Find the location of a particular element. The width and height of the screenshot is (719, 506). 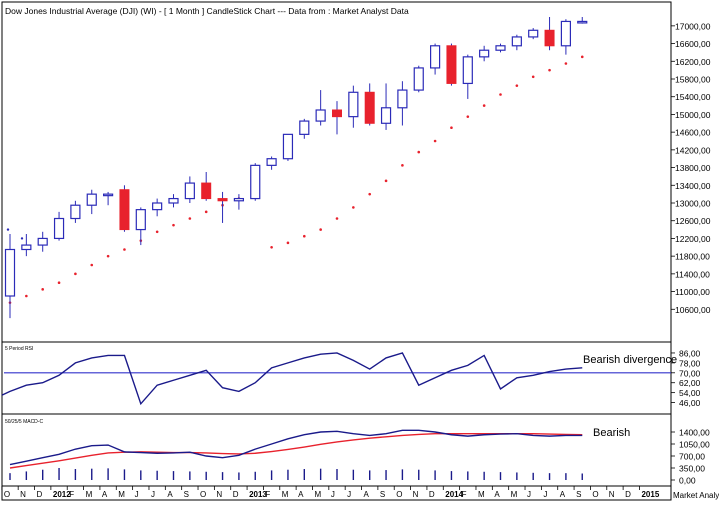

price-tick-label: 15800,00 is located at coordinates (693, 80).